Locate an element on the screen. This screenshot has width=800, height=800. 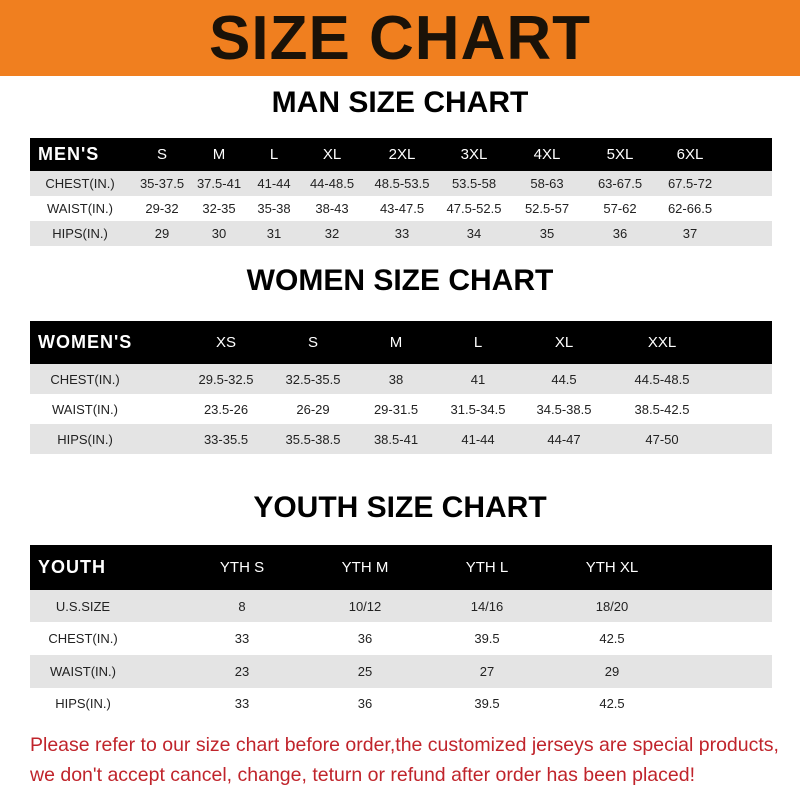
table-cell: 57-62 is located at coordinates (620, 208).